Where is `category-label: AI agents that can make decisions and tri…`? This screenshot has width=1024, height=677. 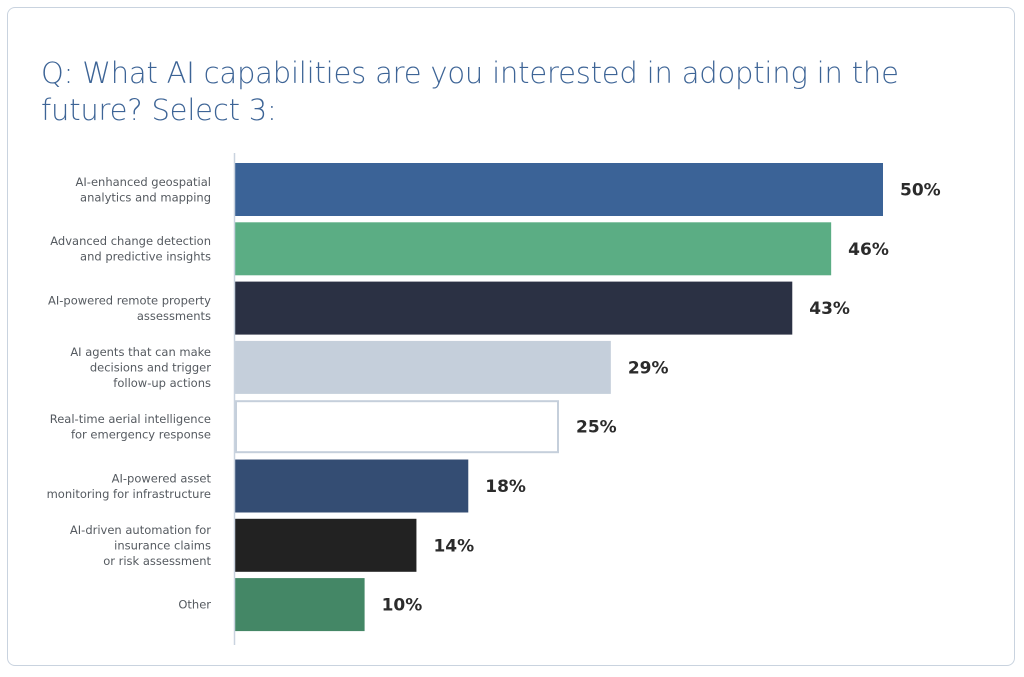
category-label: AI agents that can make decisions and tri… is located at coordinates (140, 367).